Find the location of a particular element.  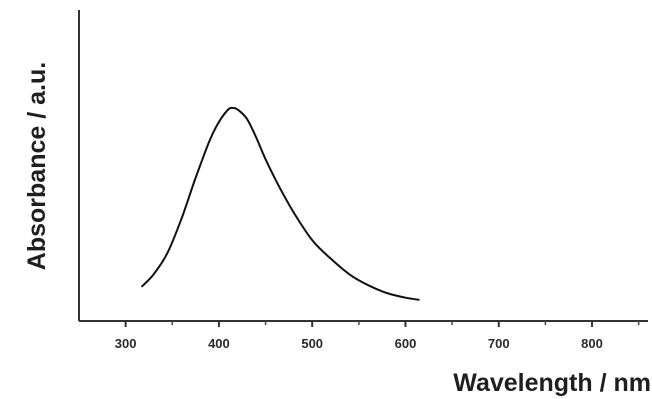

x-tick-label-700: 700 is located at coordinates (499, 343).